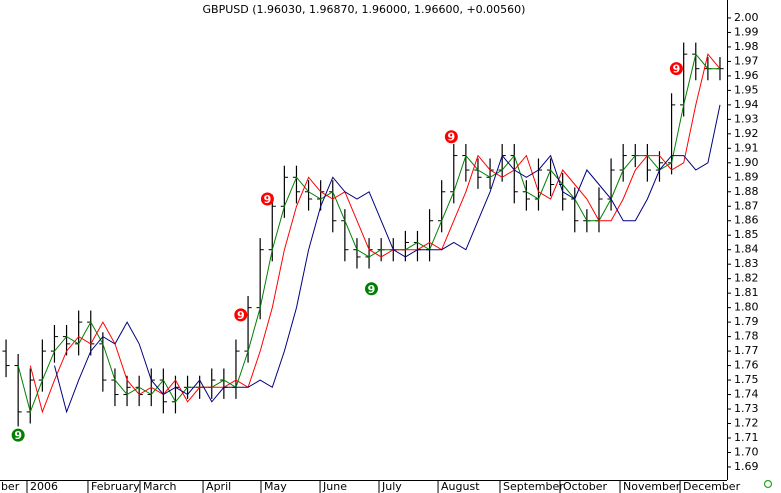  Describe the element at coordinates (746, 292) in the screenshot. I see `y-tick-label: 1.81` at that location.